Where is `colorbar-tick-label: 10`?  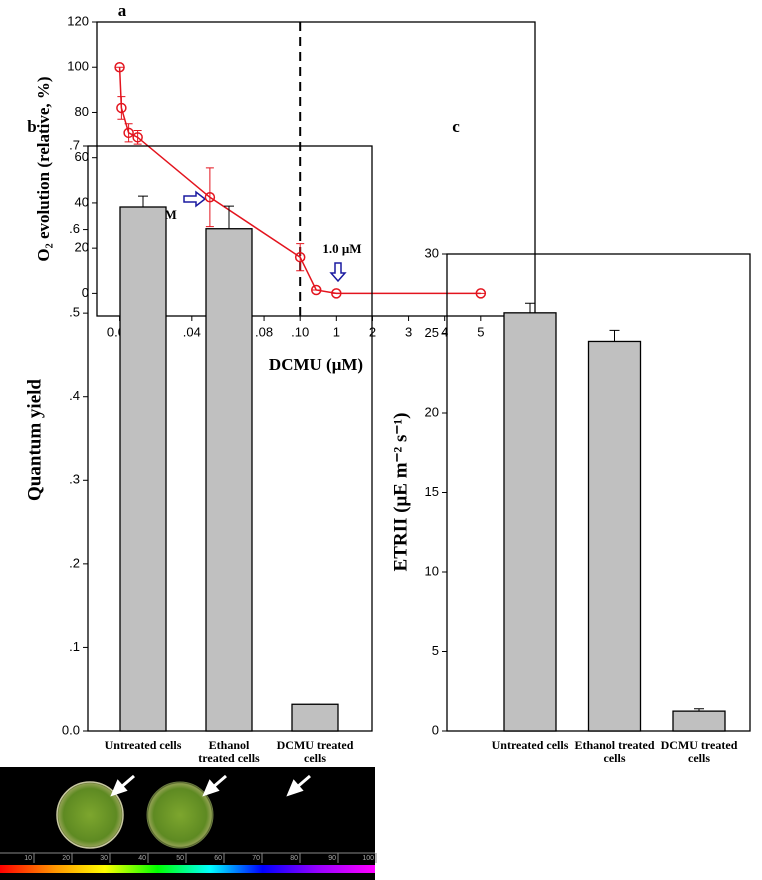 colorbar-tick-label: 10 is located at coordinates (28, 858).